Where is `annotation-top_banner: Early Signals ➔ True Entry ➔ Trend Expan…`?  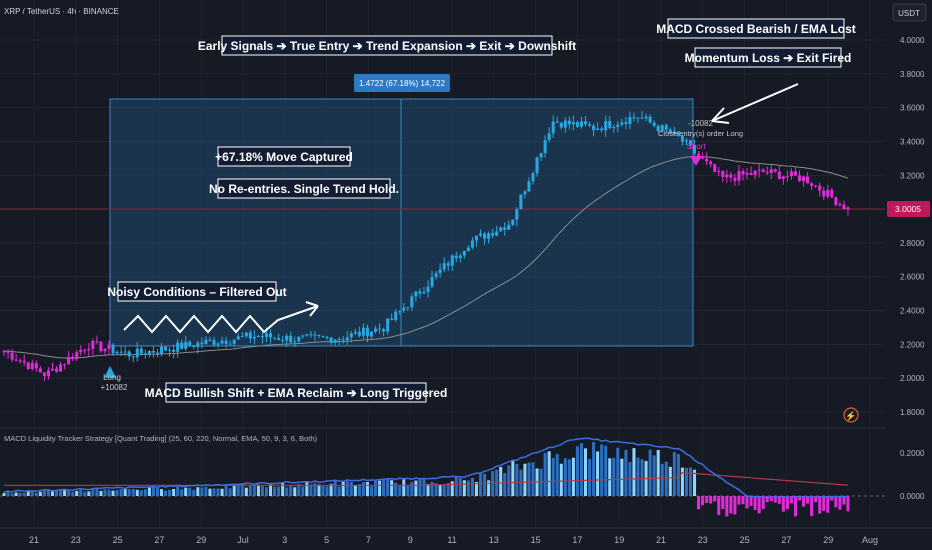
annotation-top_banner: Early Signals ➔ True Entry ➔ Trend Expan… is located at coordinates (387, 46).